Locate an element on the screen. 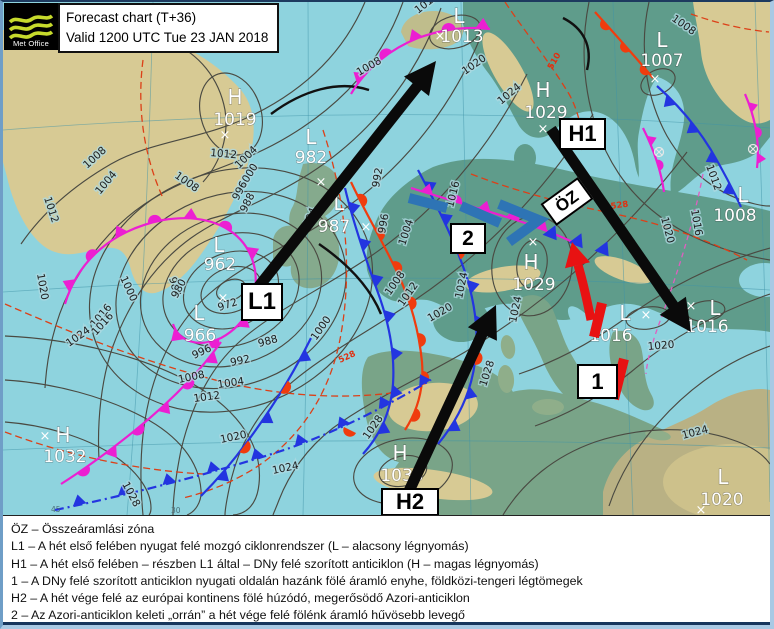 This screenshot has height=629, width=774. chart-title: Forecast chart (T+36) is located at coordinates (131, 17).